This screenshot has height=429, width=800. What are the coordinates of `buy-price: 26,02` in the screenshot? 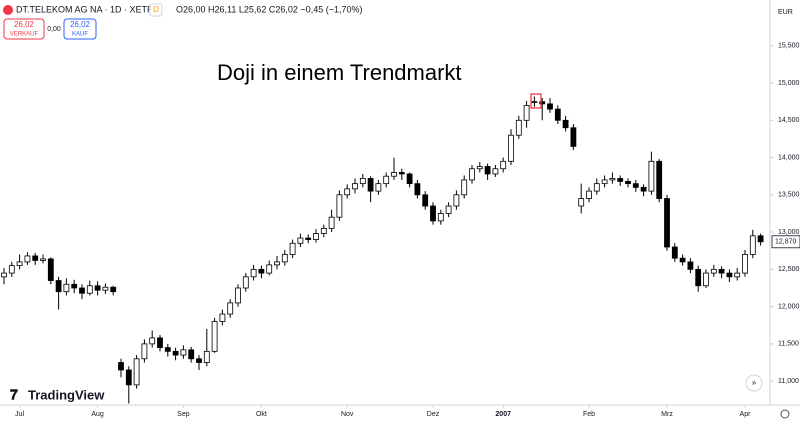 It's located at (80, 24).